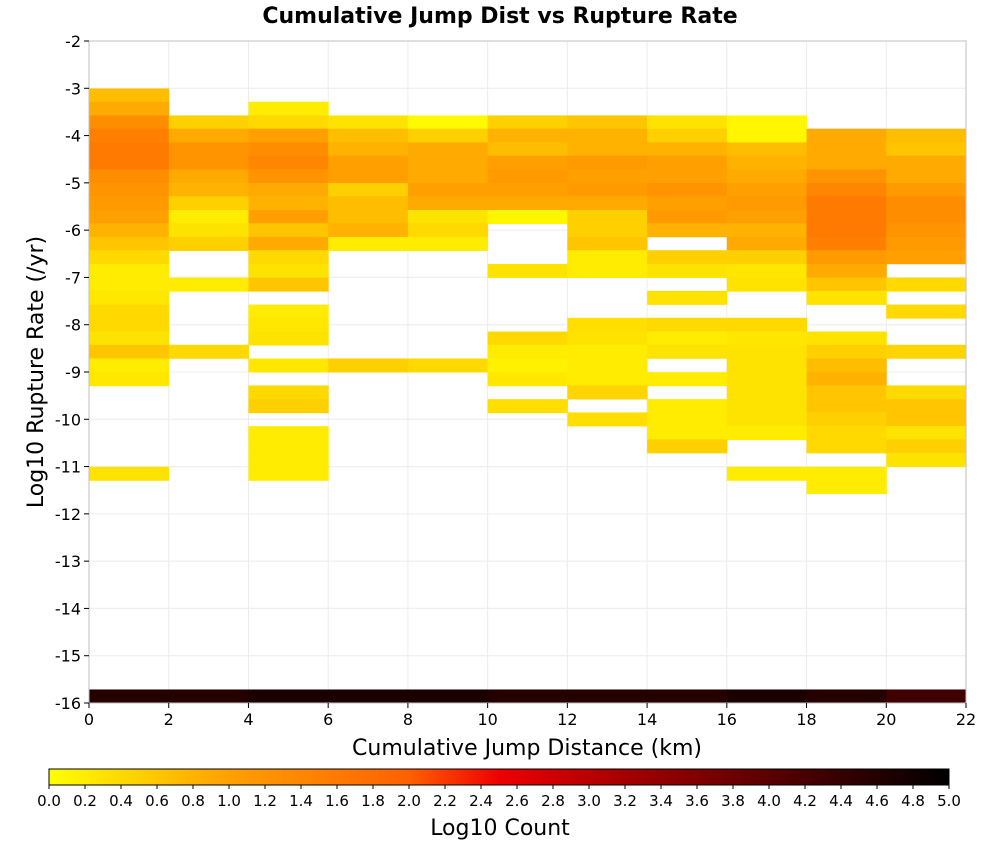 The height and width of the screenshot is (850, 1000). Describe the element at coordinates (408, 719) in the screenshot. I see `x-tick-label: 8` at that location.